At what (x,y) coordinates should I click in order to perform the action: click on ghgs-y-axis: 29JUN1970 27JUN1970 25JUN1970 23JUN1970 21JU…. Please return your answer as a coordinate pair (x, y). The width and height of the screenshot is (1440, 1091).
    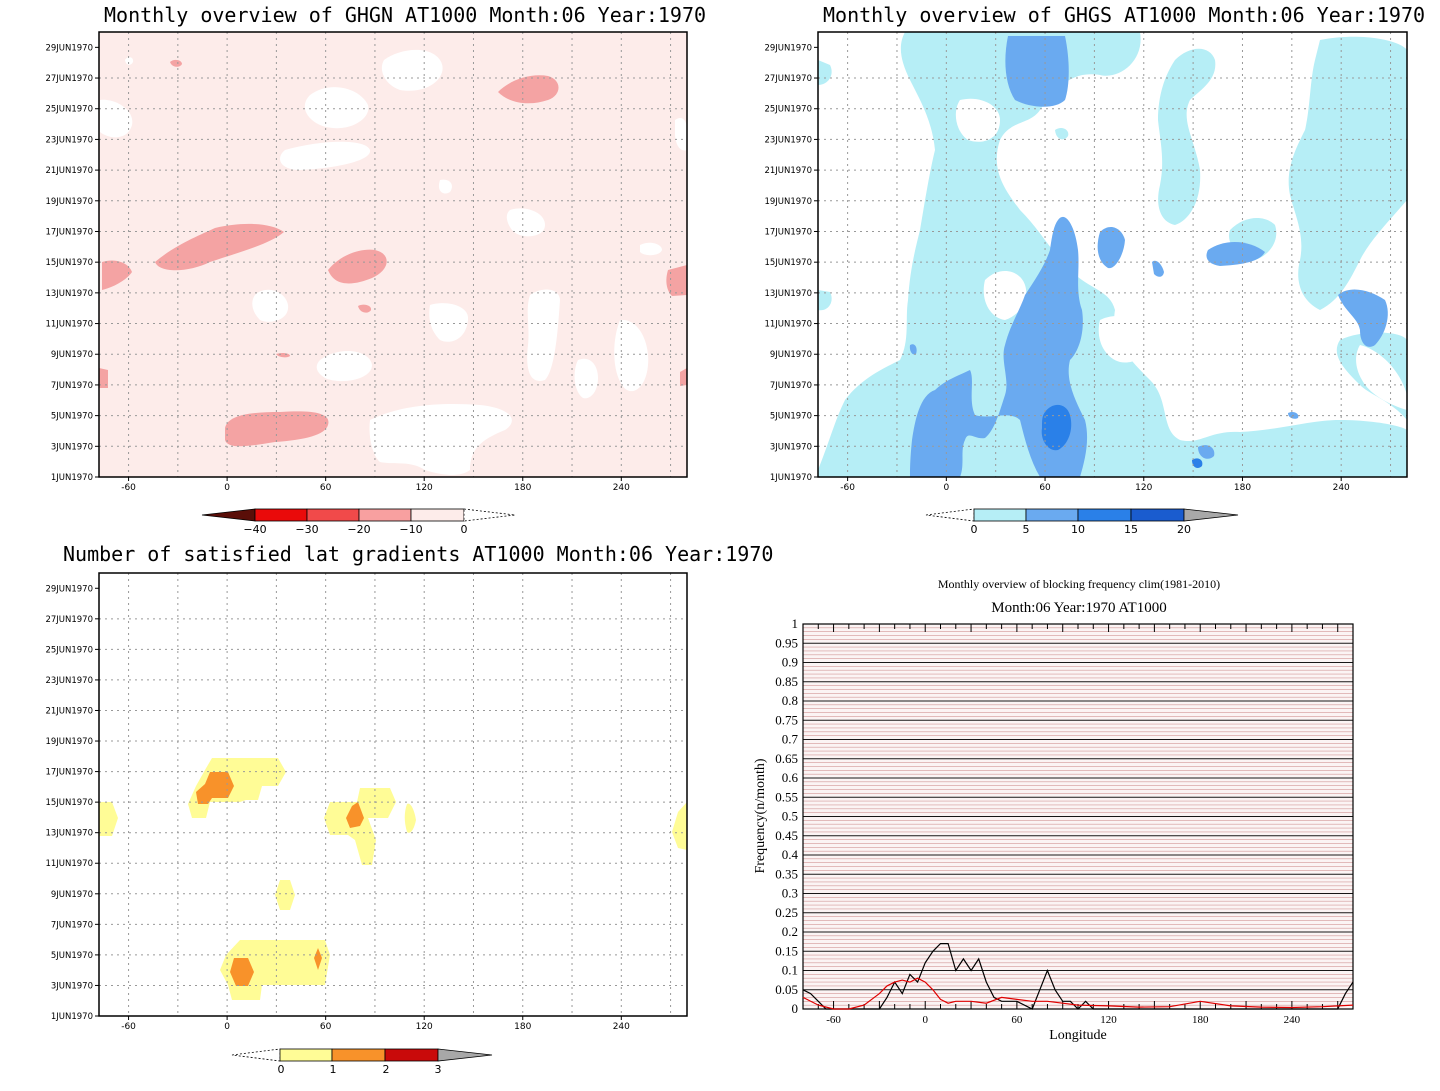
    Looking at the image, I should click on (791, 263).